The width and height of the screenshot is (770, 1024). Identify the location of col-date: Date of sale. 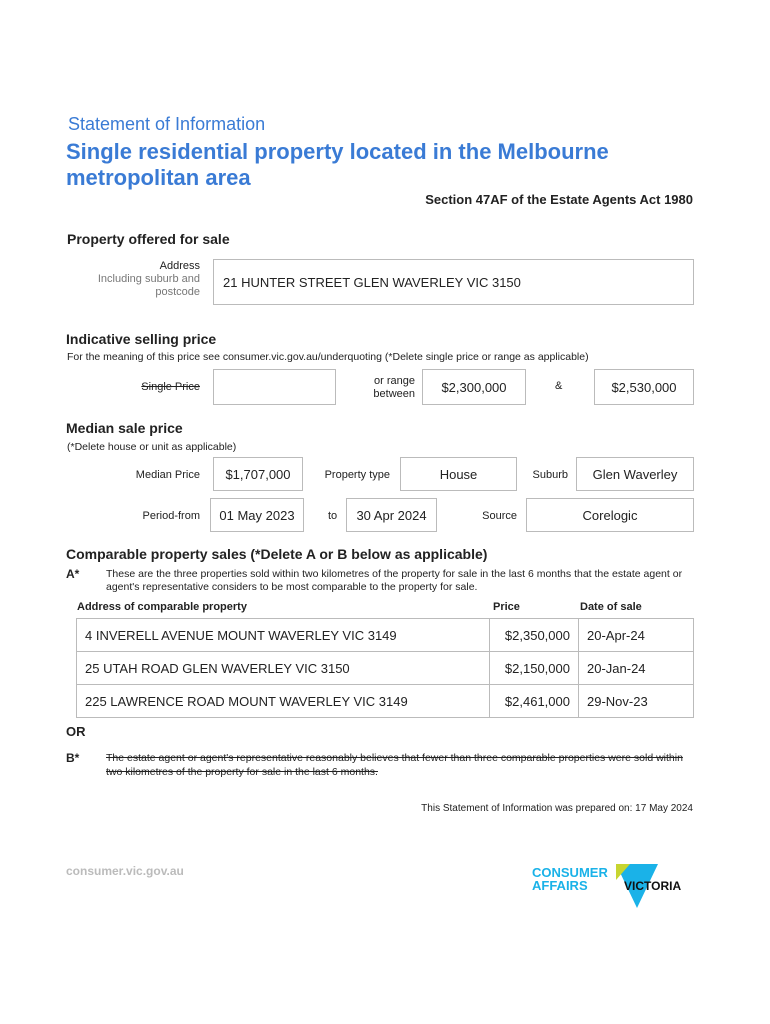
(611, 607).